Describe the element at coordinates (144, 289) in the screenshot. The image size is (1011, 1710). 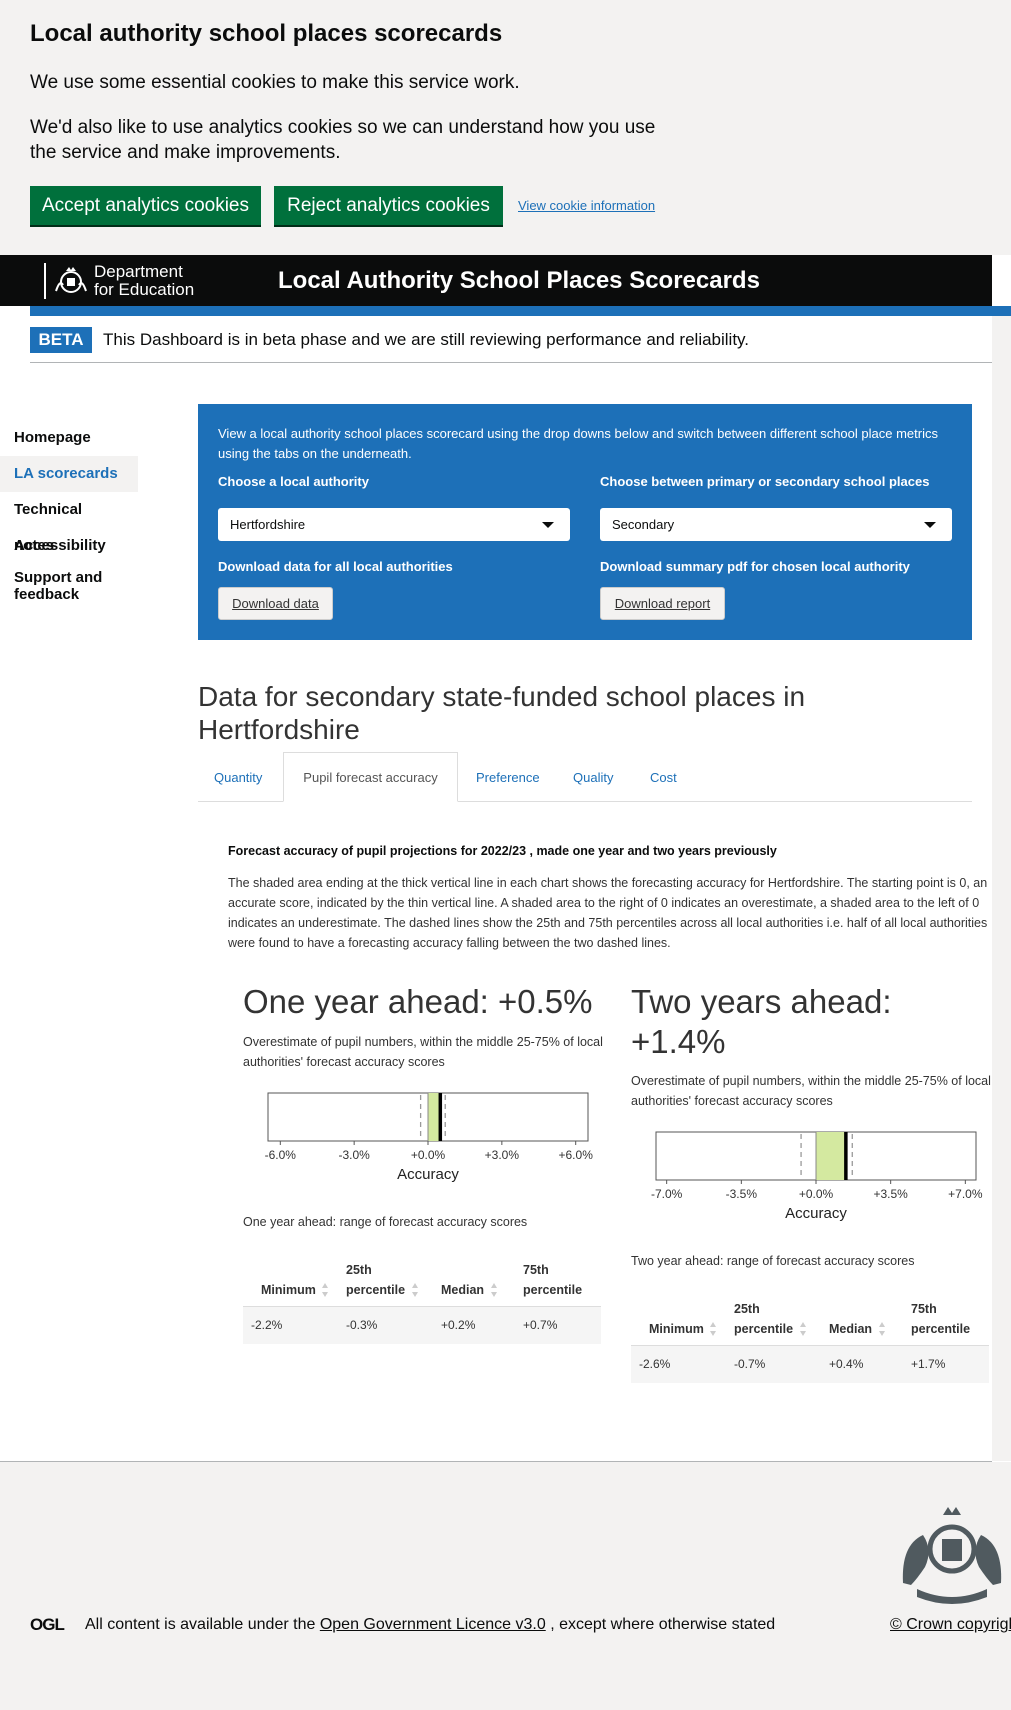
I see `department-line-2: for Education` at that location.